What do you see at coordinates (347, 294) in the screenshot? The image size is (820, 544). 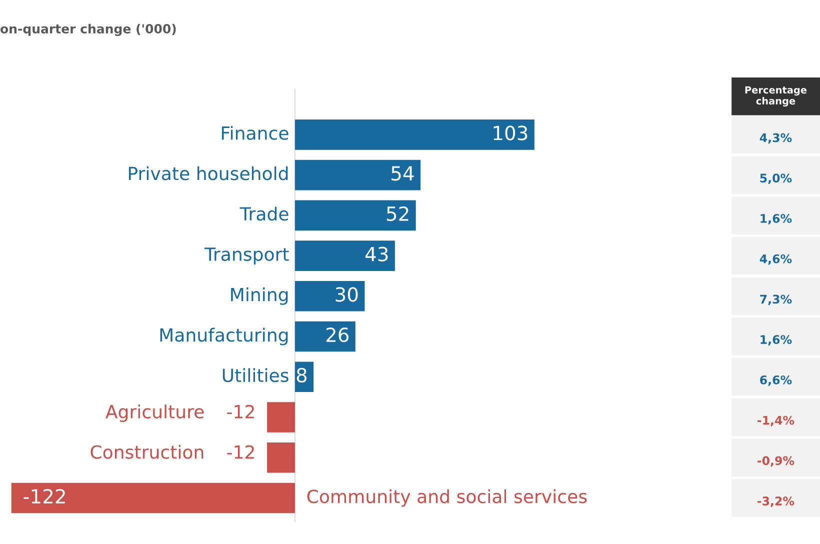 I see `data-label: 30` at bounding box center [347, 294].